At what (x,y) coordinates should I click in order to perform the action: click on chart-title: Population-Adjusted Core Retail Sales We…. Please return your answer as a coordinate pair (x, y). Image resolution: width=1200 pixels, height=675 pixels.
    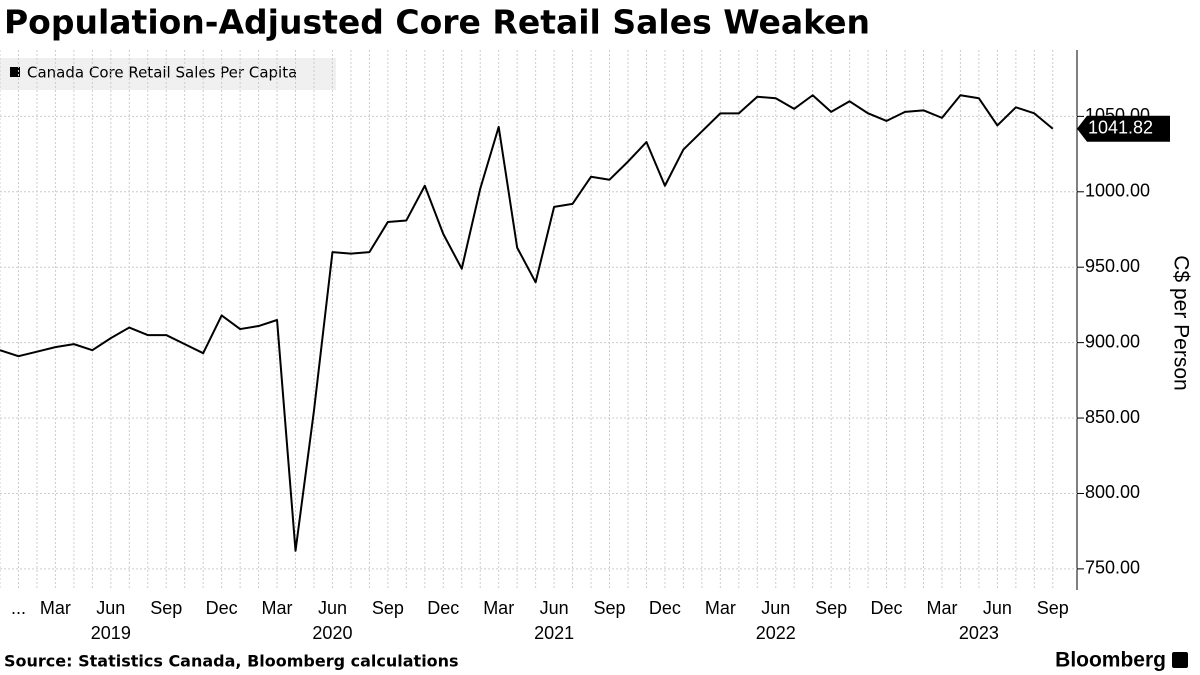
    Looking at the image, I should click on (437, 22).